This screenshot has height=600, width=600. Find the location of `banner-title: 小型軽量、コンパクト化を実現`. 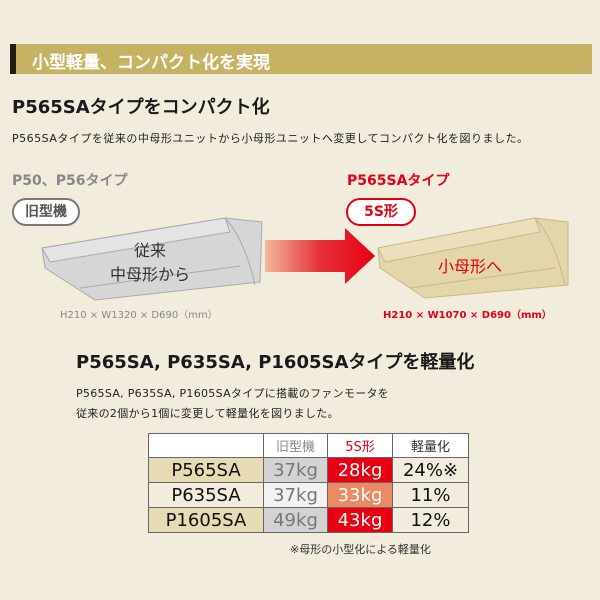

banner-title: 小型軽量、コンパクト化を実現 is located at coordinates (151, 63).